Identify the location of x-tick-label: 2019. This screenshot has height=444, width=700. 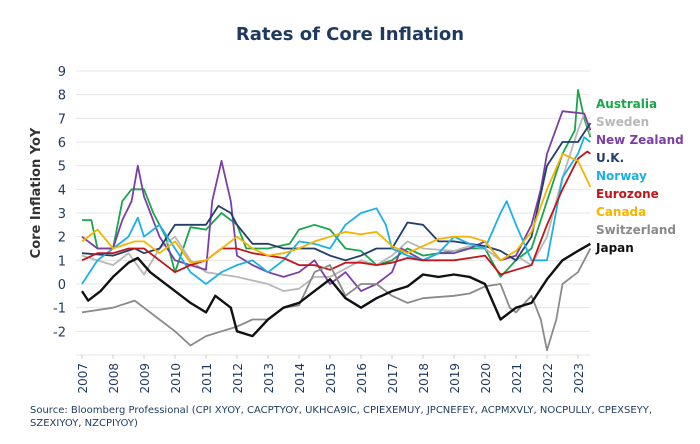
(455, 378).